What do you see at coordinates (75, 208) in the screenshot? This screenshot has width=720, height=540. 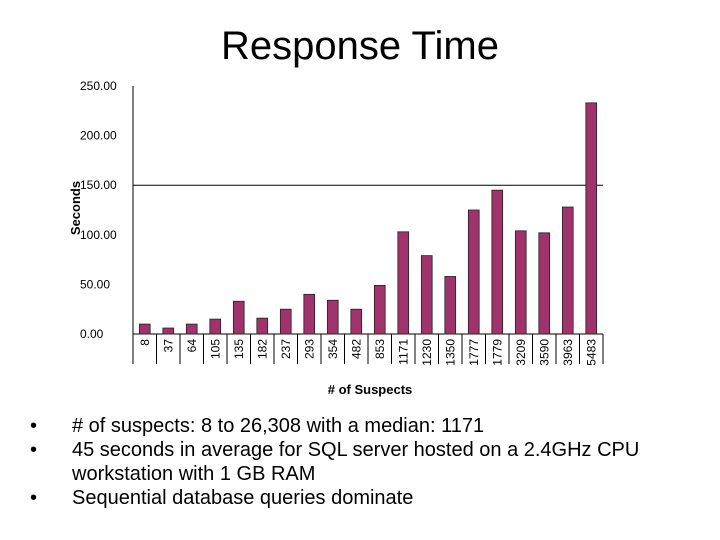 I see `y-axis-label: Seconds` at bounding box center [75, 208].